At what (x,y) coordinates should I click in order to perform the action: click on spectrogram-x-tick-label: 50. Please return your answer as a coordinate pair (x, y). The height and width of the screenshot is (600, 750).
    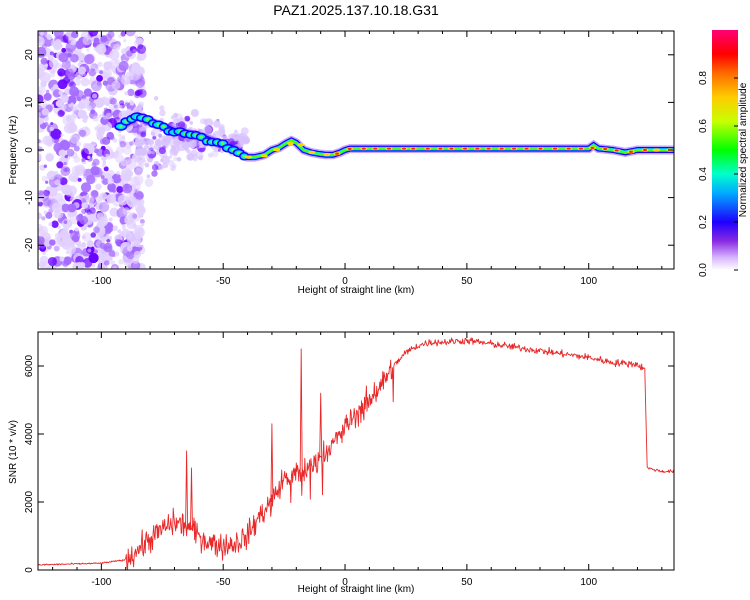
    Looking at the image, I should click on (467, 281).